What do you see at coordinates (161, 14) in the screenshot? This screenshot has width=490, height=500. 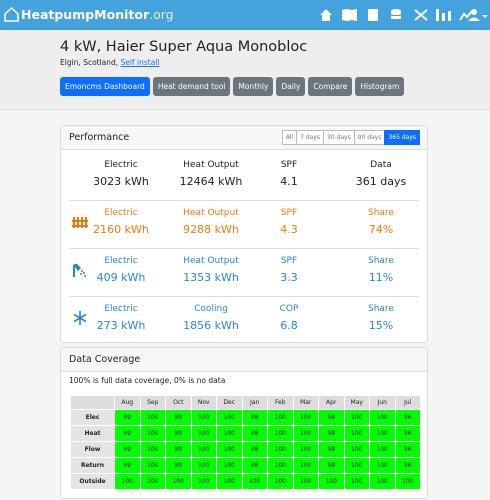 I see `brand-suffix: .org` at bounding box center [161, 14].